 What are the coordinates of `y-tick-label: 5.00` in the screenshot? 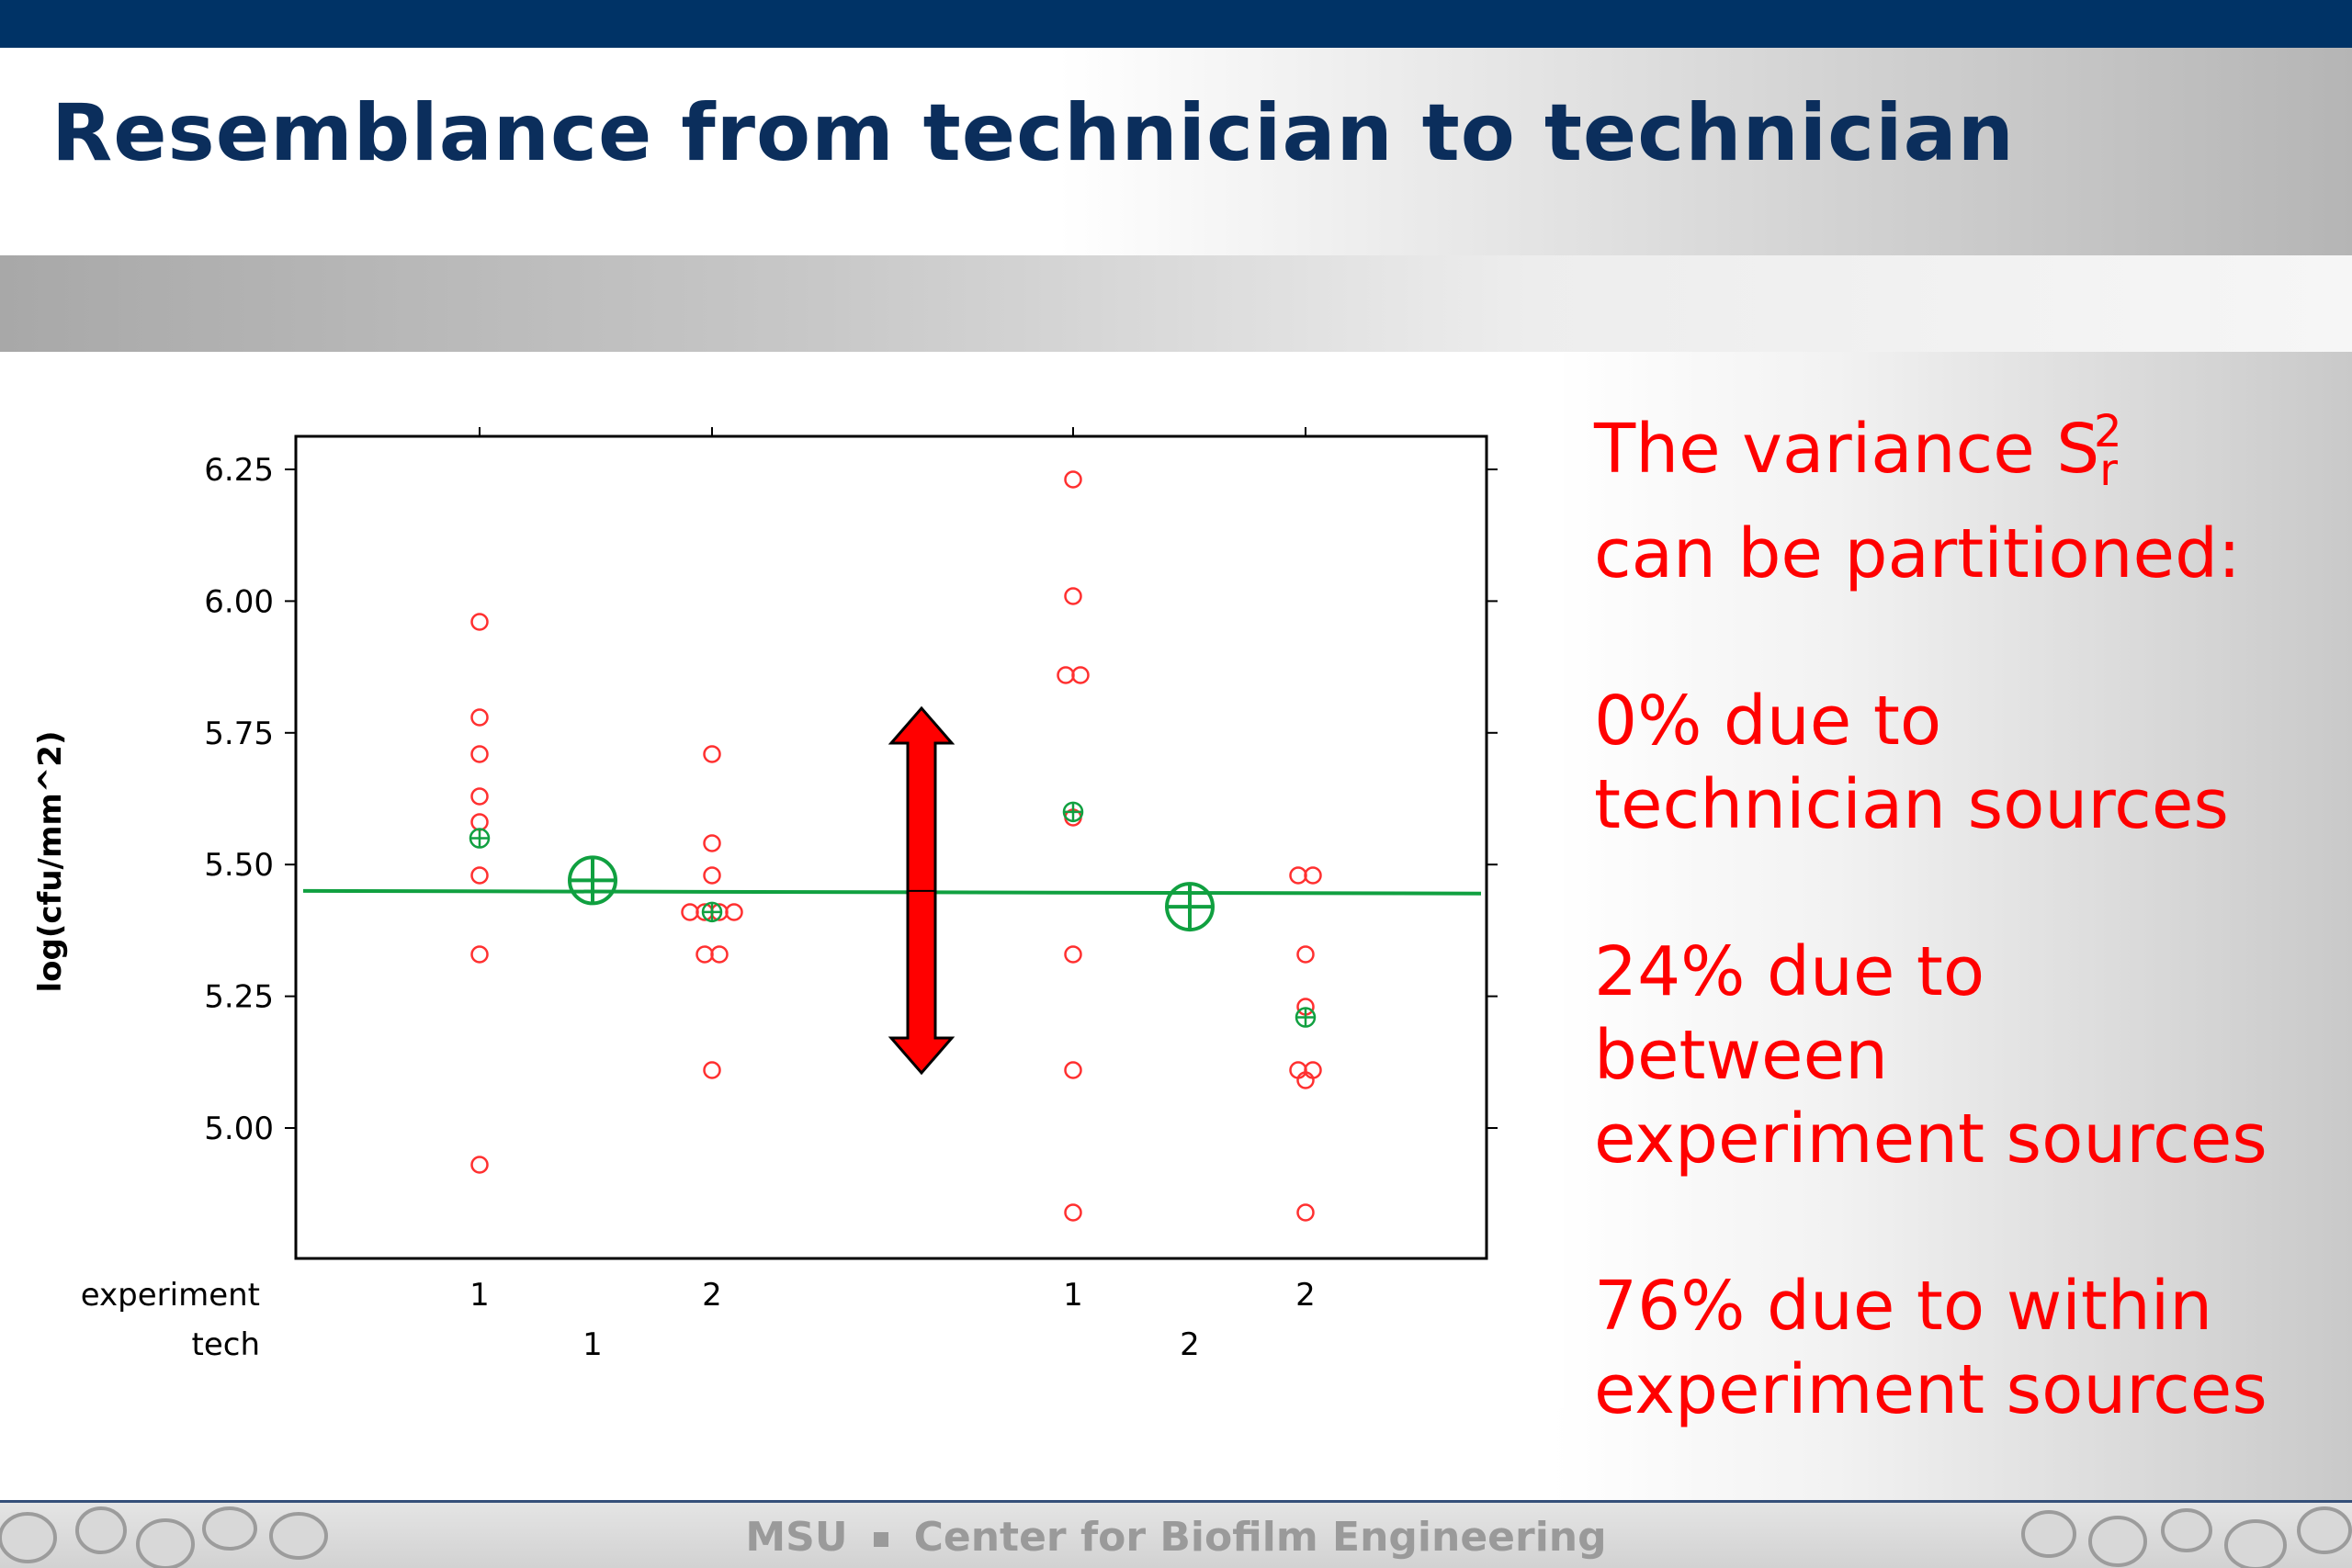 It's located at (239, 1129).